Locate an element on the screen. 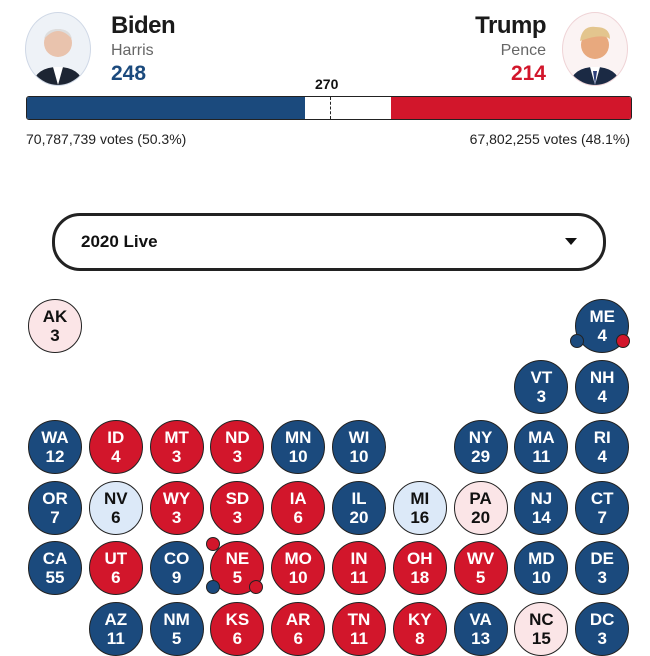 The width and height of the screenshot is (650, 656). state-tile-wy: WY 3 is located at coordinates (176, 507).